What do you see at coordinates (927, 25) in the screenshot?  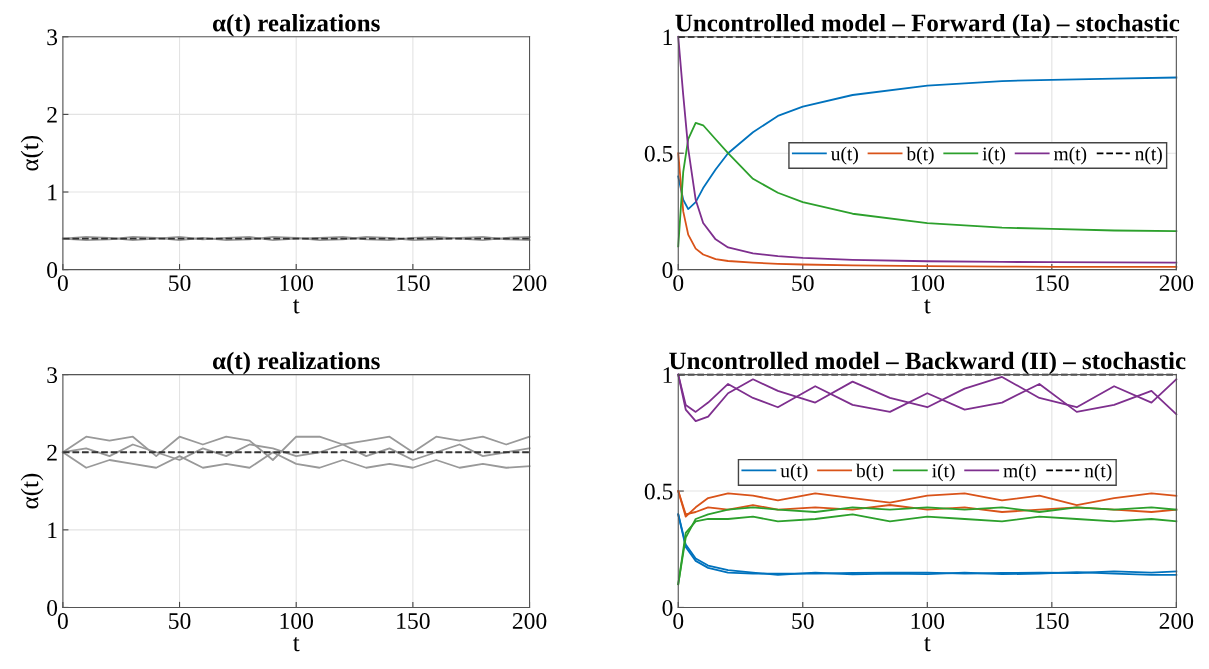 I see `chart-title: Uncontrolled model – Forward (Ia) – stochastic` at bounding box center [927, 25].